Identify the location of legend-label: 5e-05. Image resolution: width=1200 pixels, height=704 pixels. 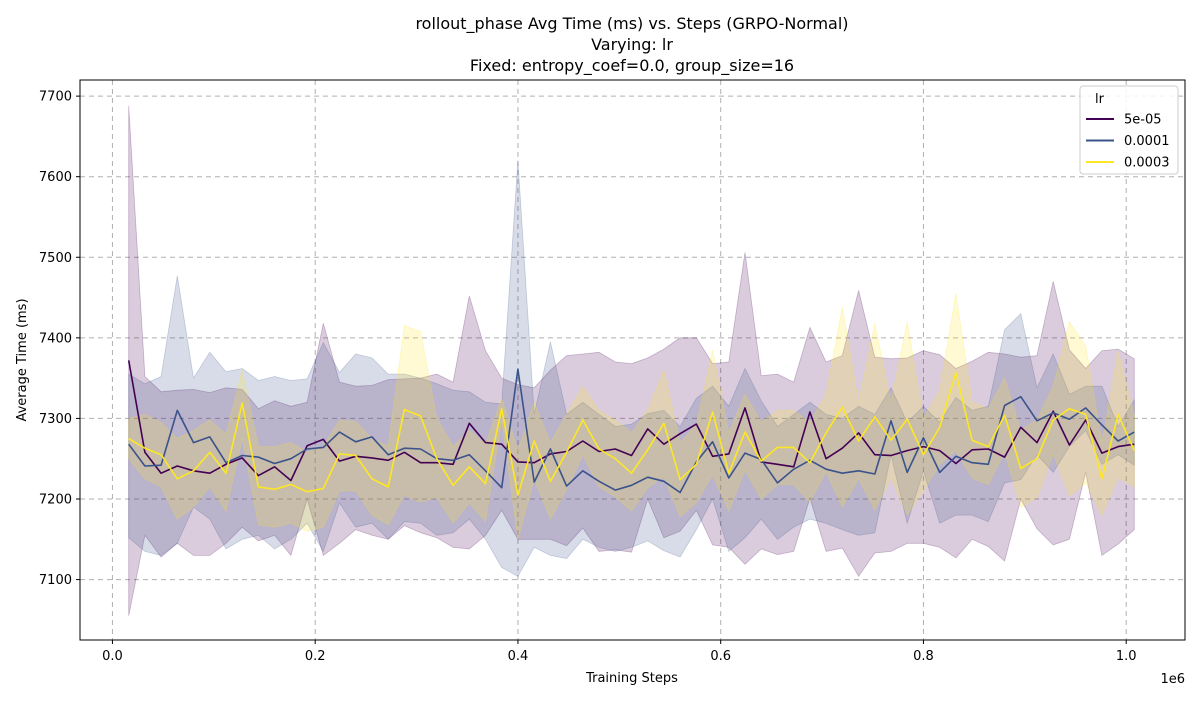
(1143, 120).